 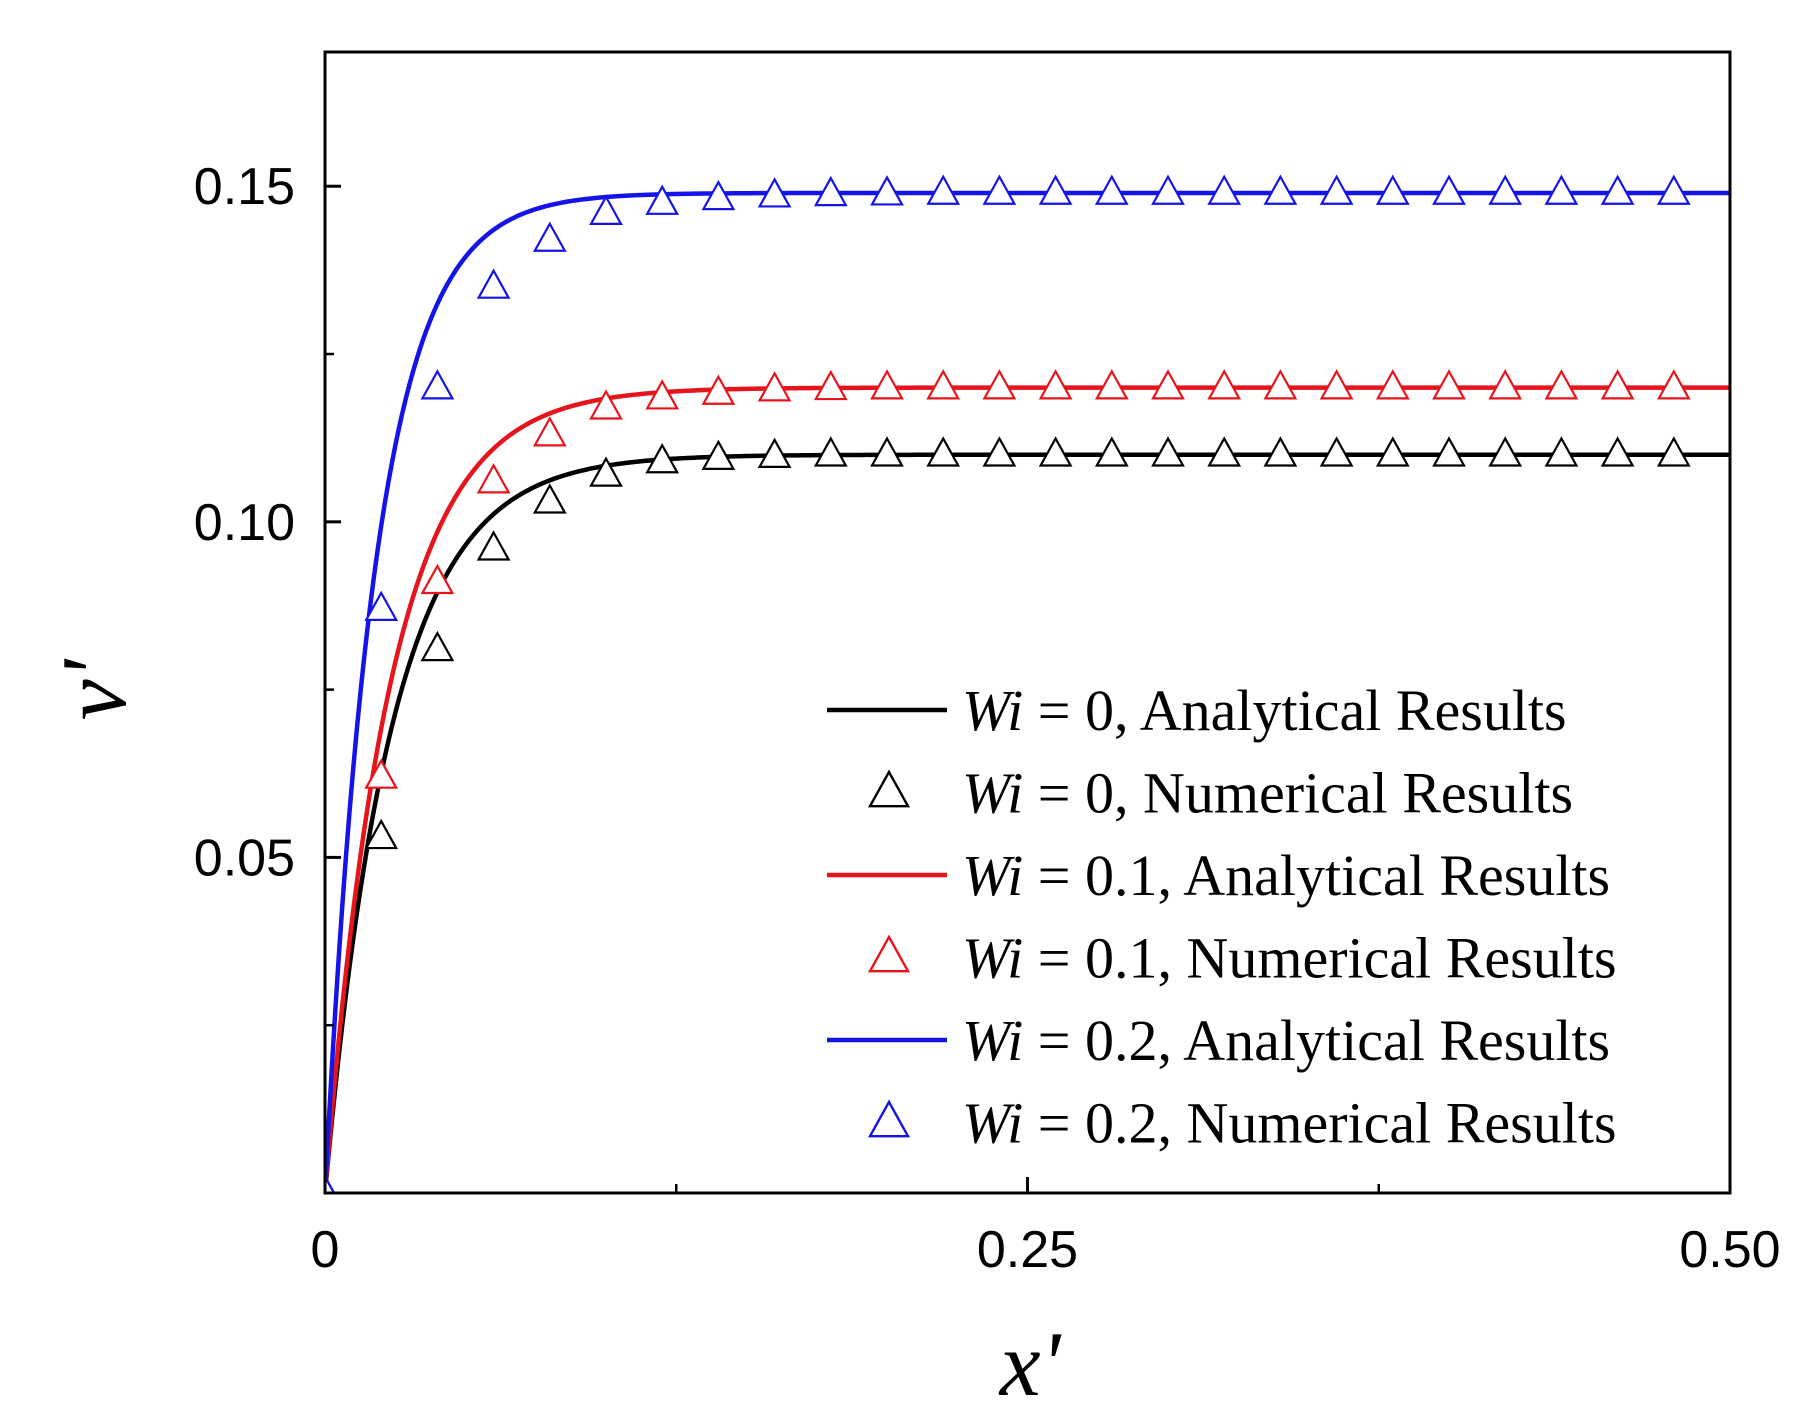 What do you see at coordinates (1729, 1250) in the screenshot?
I see `x-tick-label: 0.50` at bounding box center [1729, 1250].